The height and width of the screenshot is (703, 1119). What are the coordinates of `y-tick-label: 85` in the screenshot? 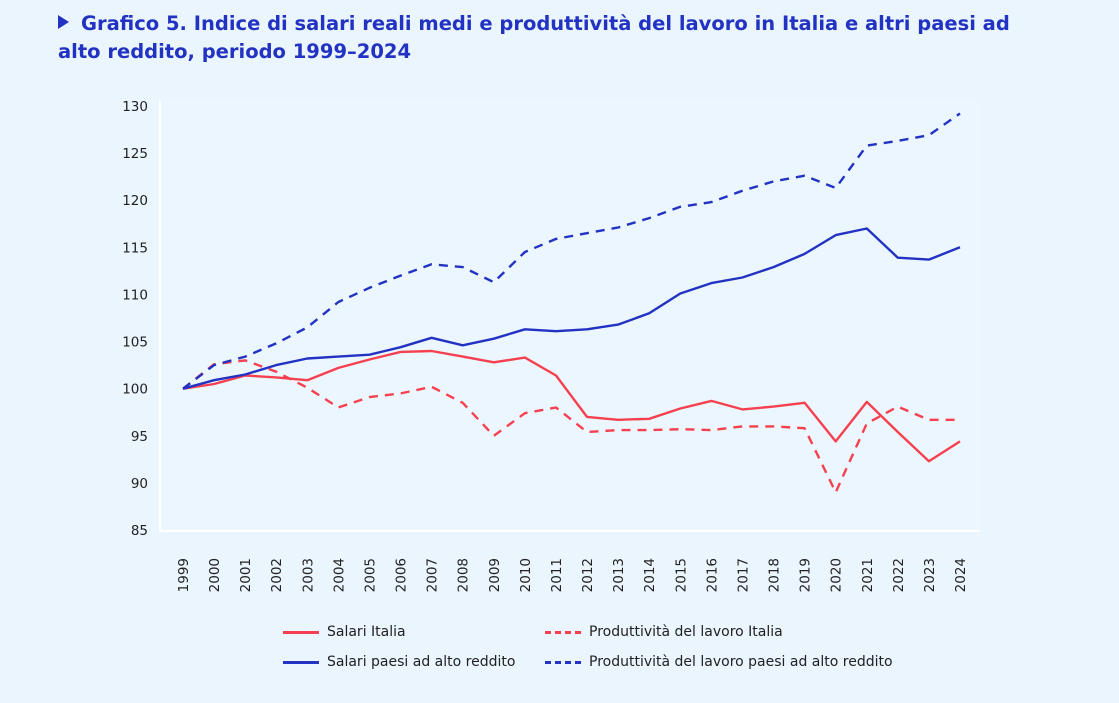 It's located at (139, 531).